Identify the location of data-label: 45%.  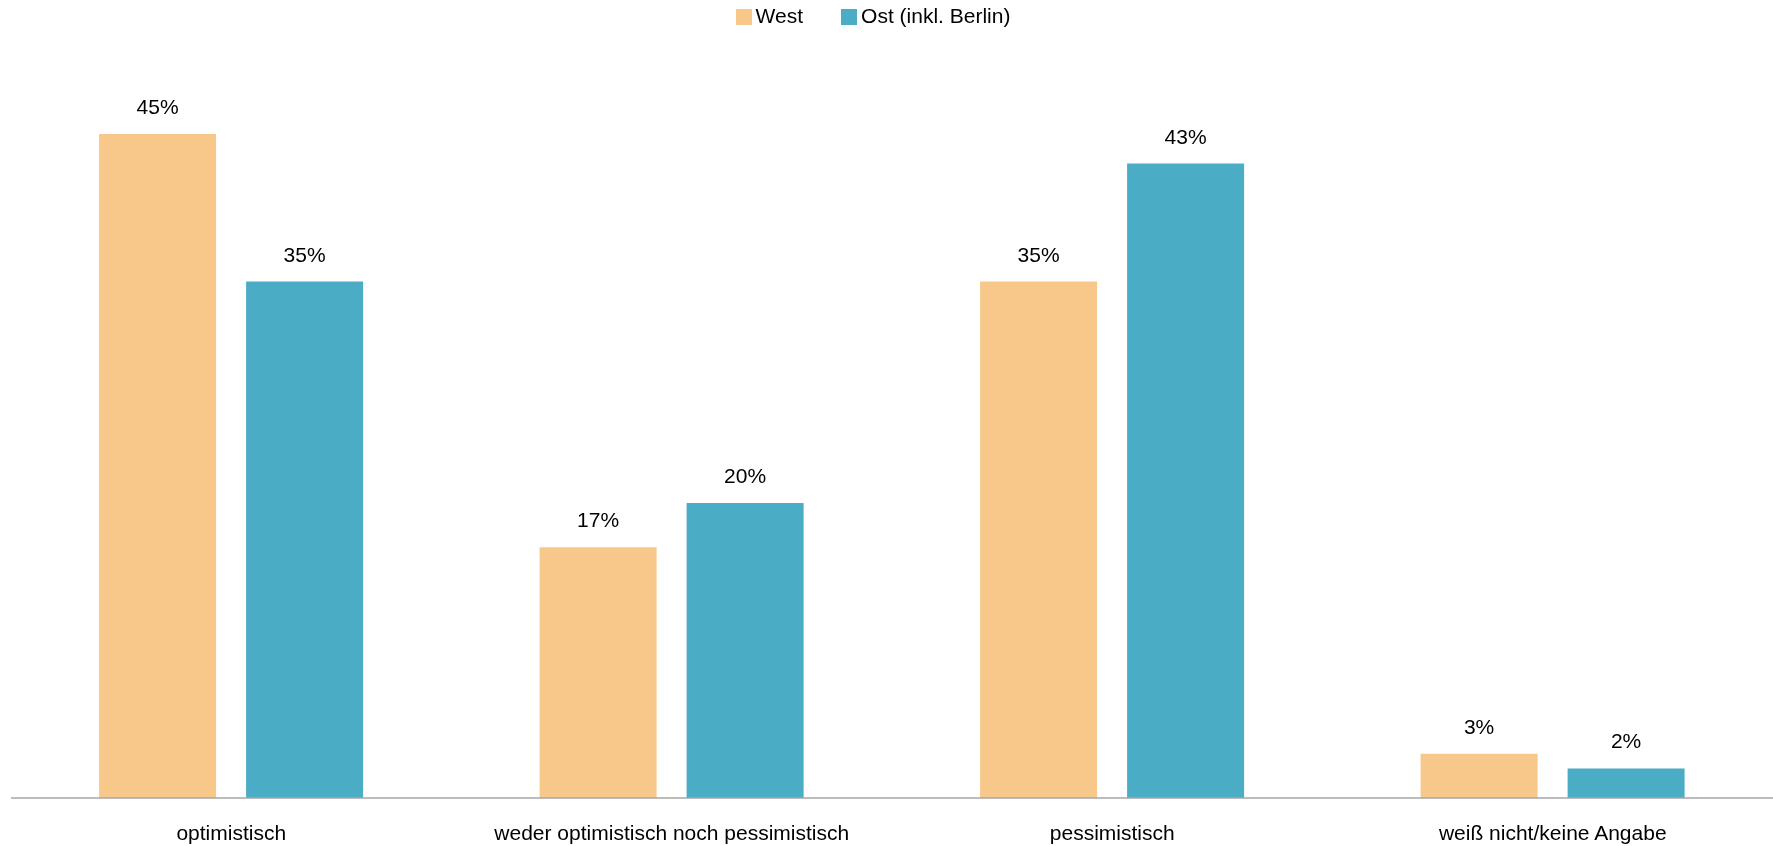
(157, 106).